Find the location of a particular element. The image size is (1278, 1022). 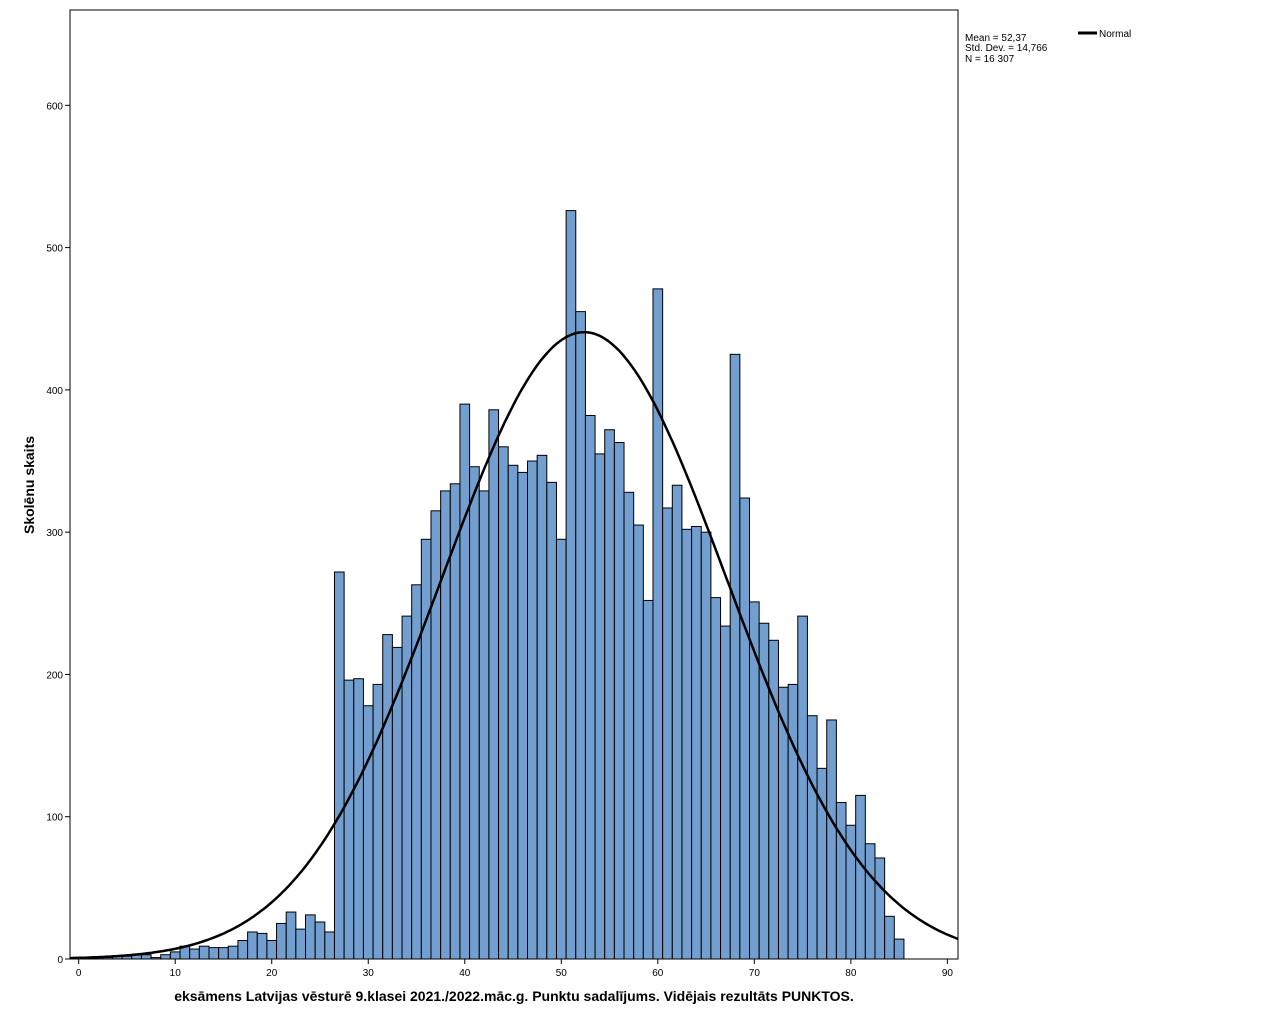

x-tick-label: 40 is located at coordinates (465, 973).